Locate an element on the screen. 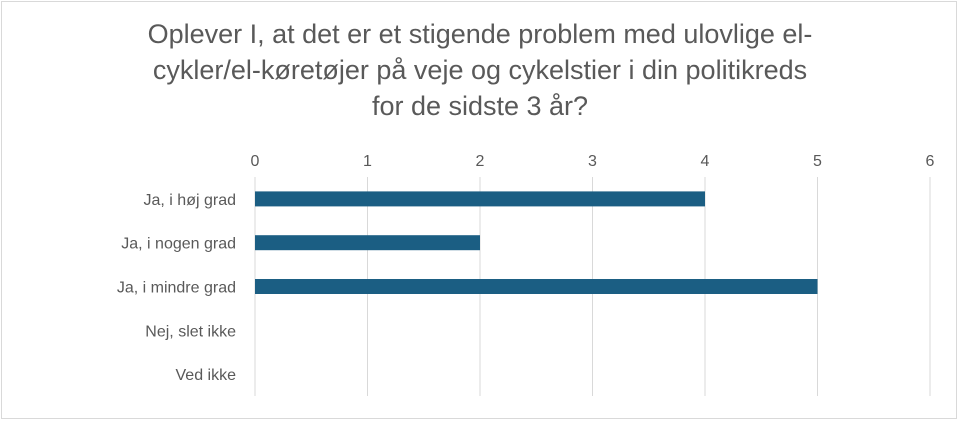 This screenshot has width=960, height=422. chart-title-line-3: for de sidste 3 år? is located at coordinates (480, 106).